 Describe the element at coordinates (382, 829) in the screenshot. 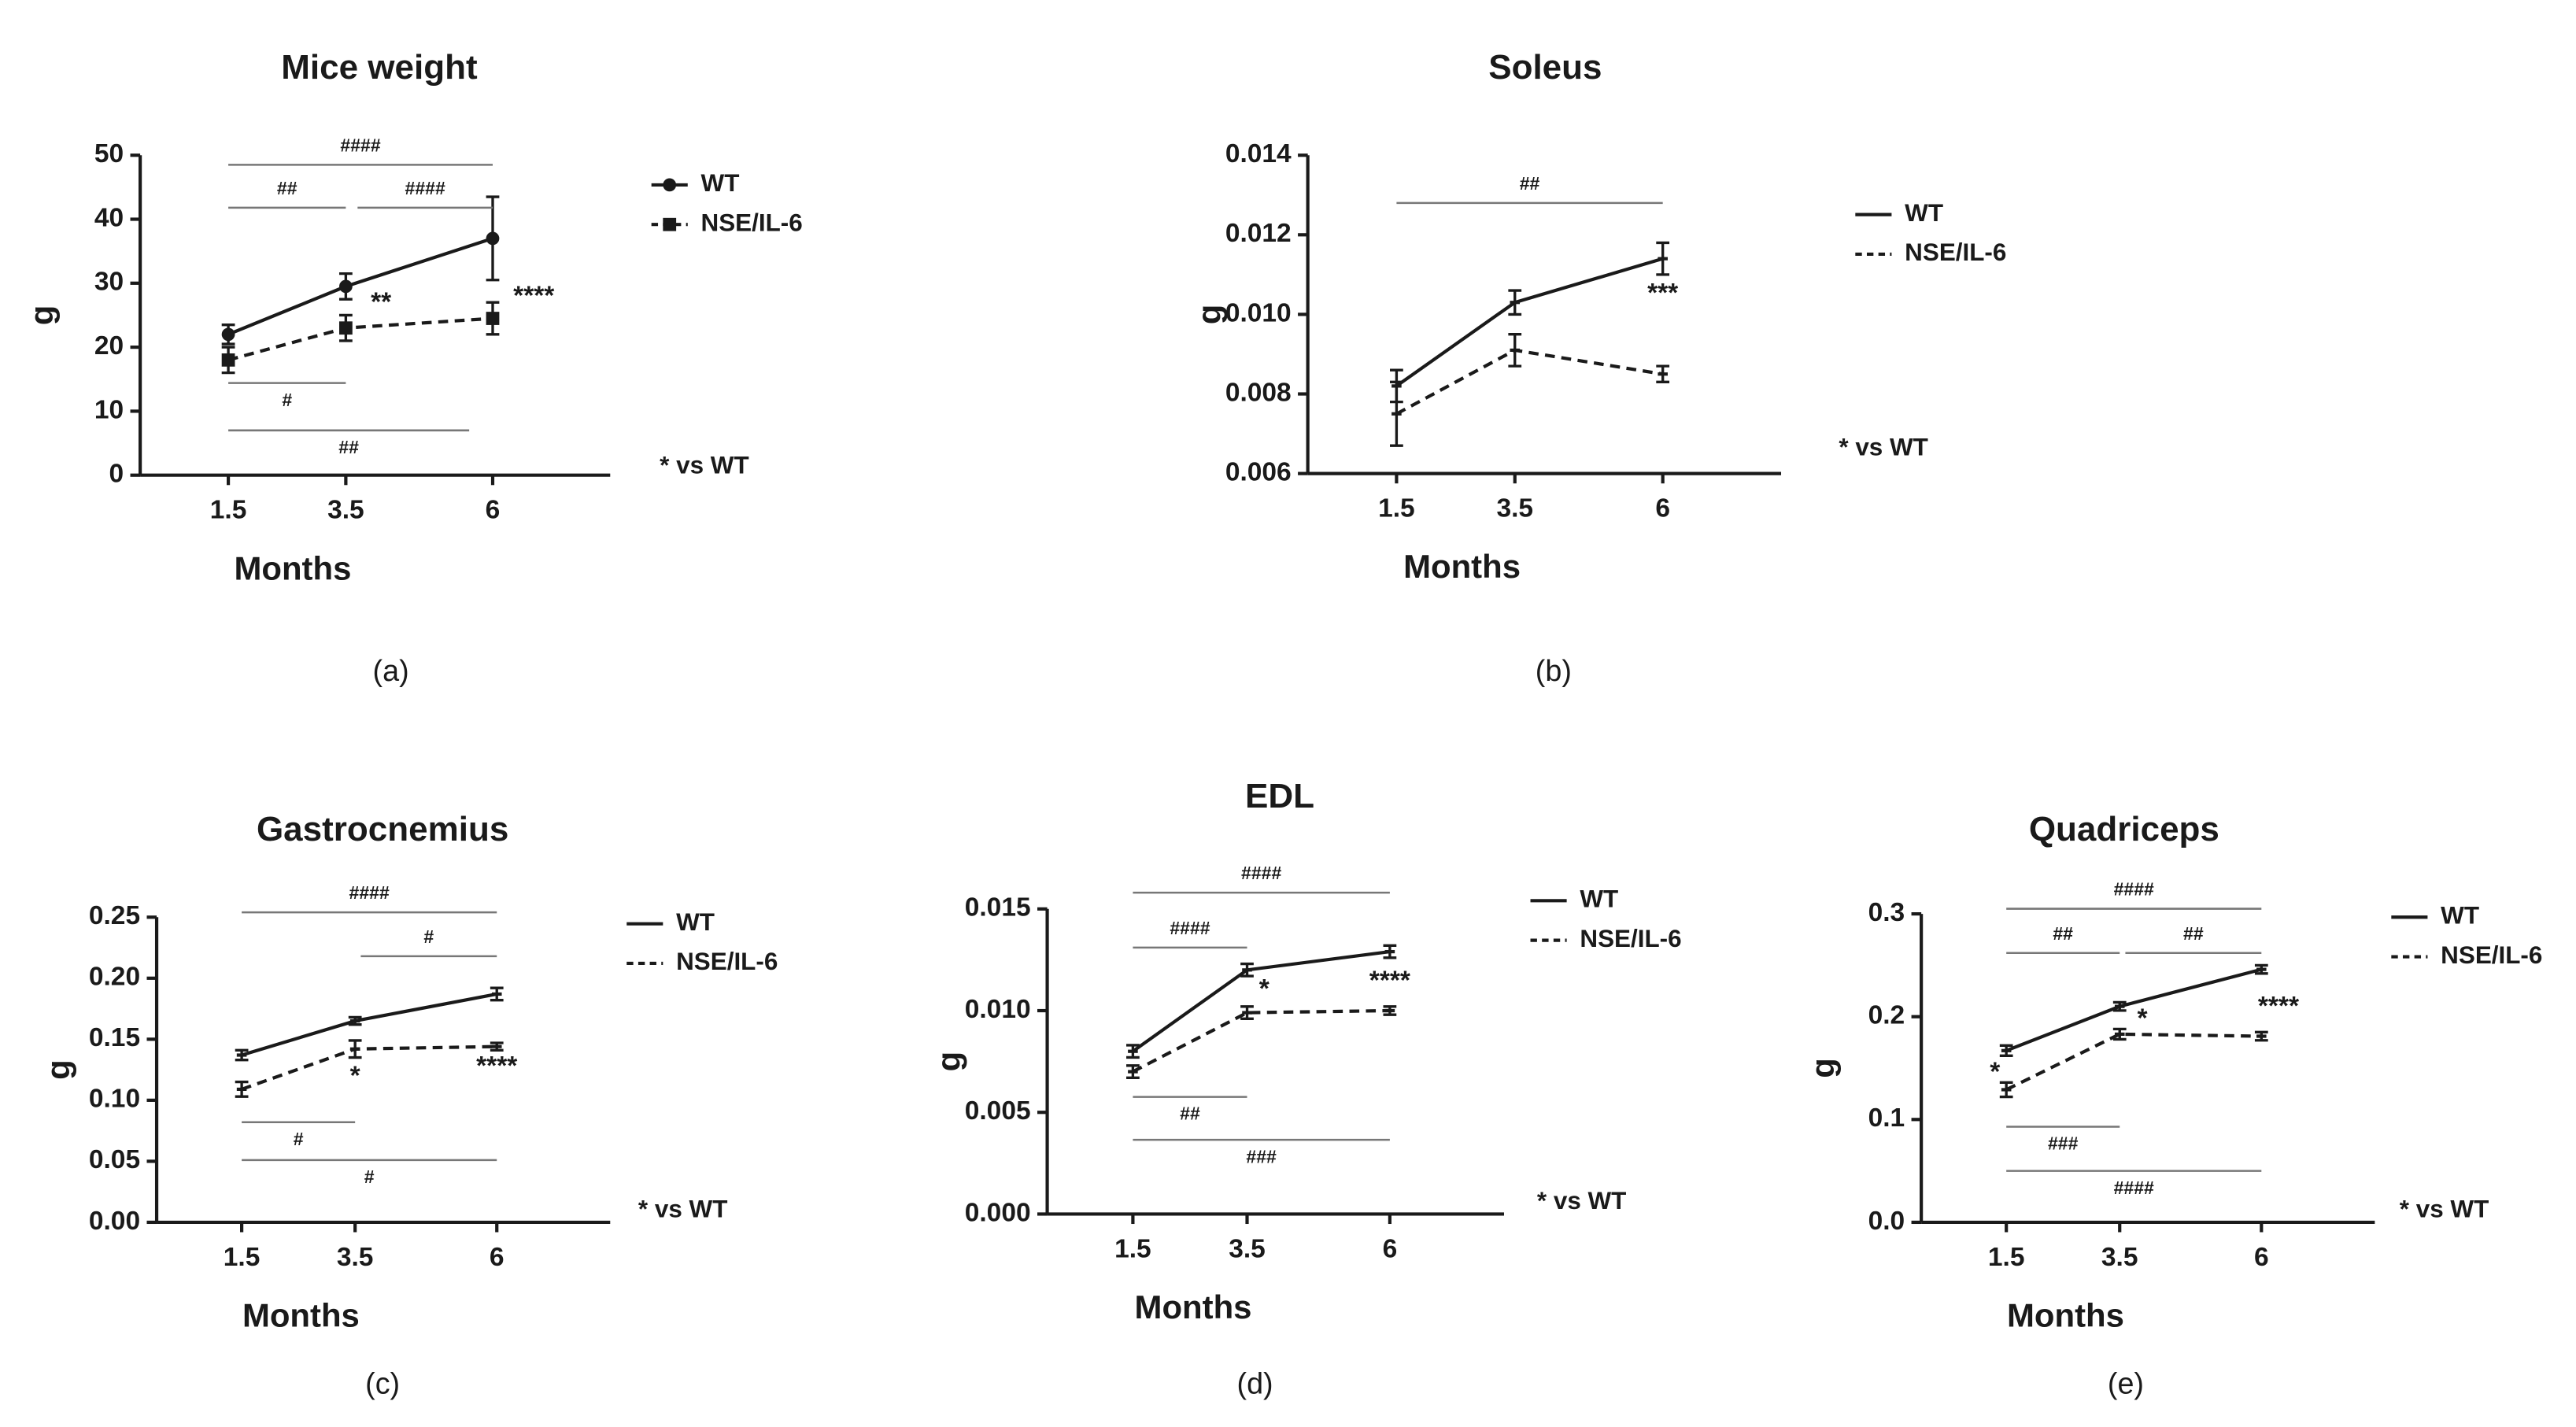

I see `chart-title: Gastrocnemius` at that location.